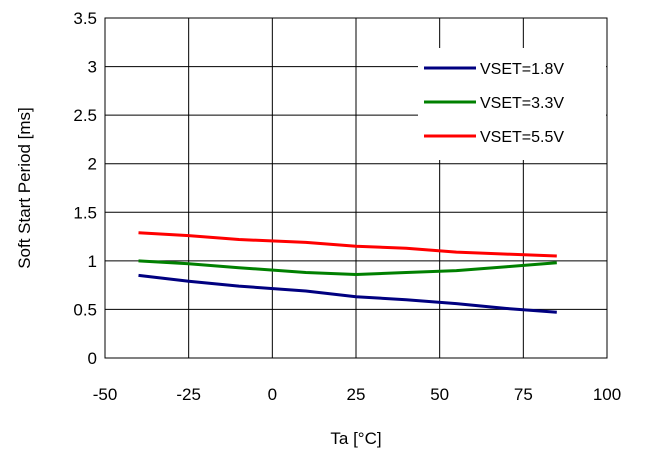 The height and width of the screenshot is (456, 645). I want to click on y-tick-label: 0, so click(92, 358).